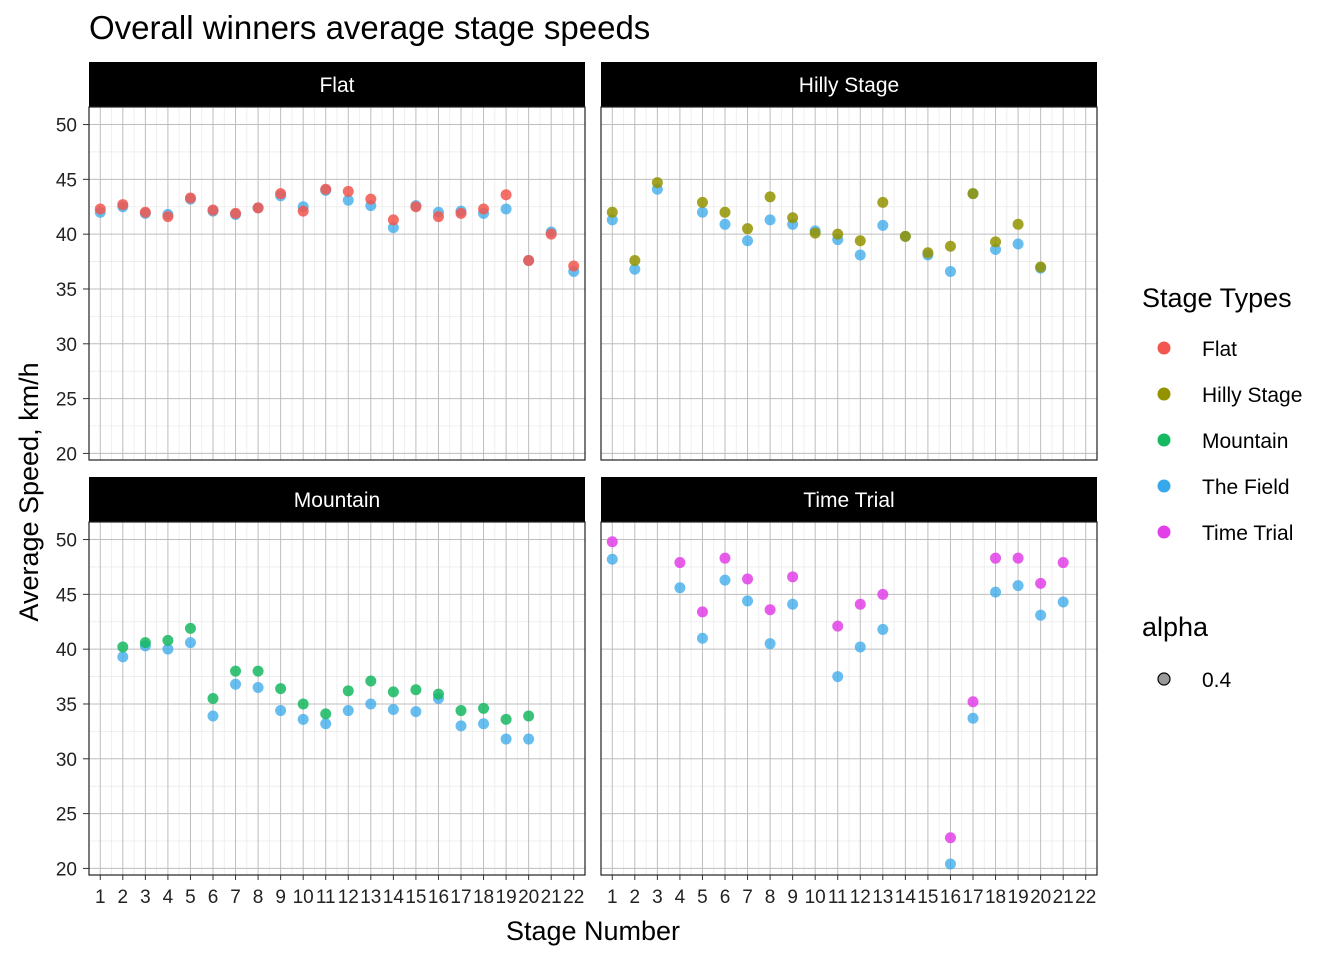  Describe the element at coordinates (1018, 897) in the screenshot. I see `x-tick-label: 19` at that location.